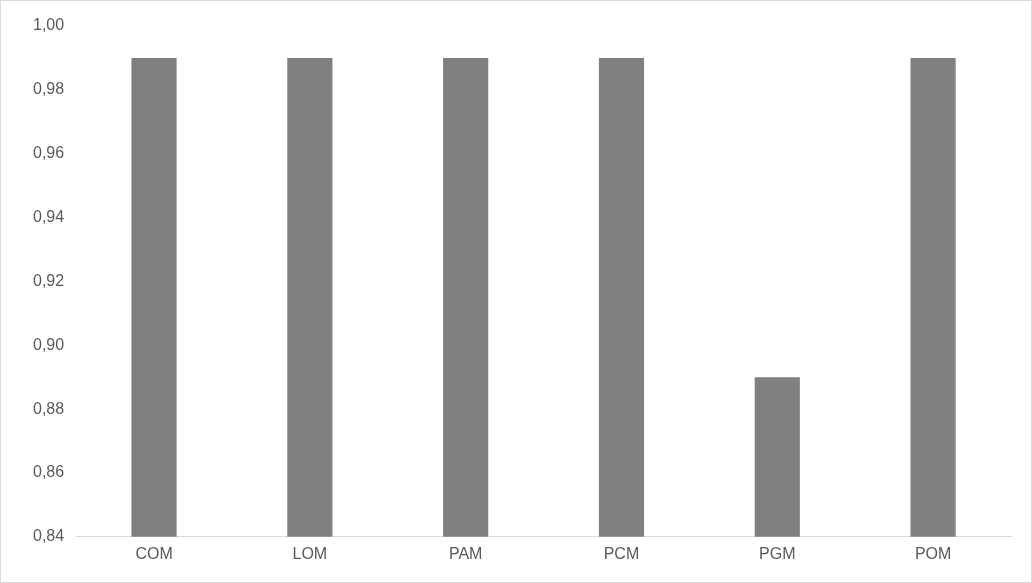 This screenshot has width=1032, height=583. Describe the element at coordinates (465, 553) in the screenshot. I see `x-tick-label: PAM` at that location.